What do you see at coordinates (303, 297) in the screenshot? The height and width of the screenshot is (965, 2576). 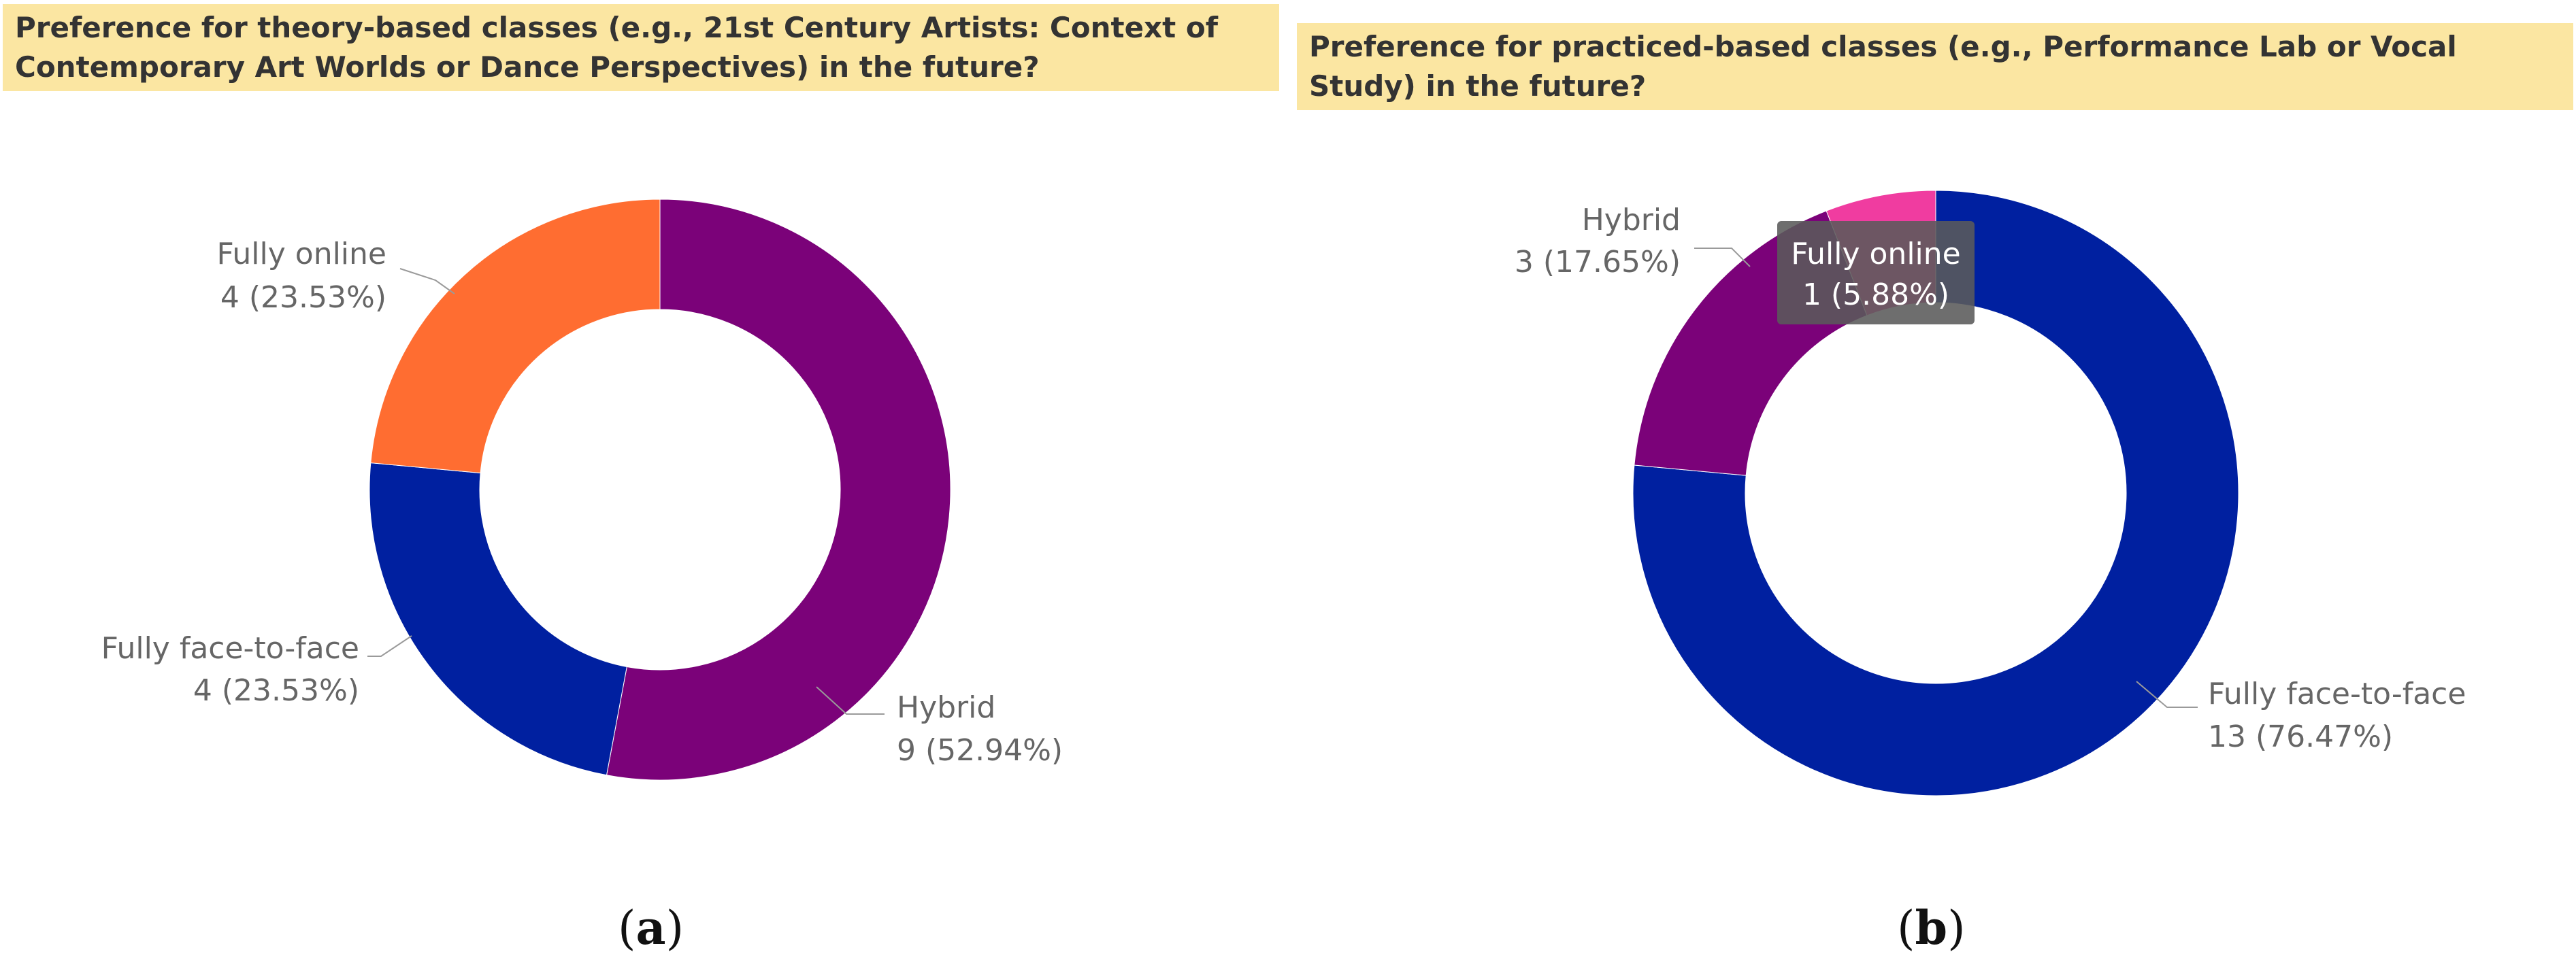 I see `slice-value-fully-online: 4 (23.53%)` at bounding box center [303, 297].